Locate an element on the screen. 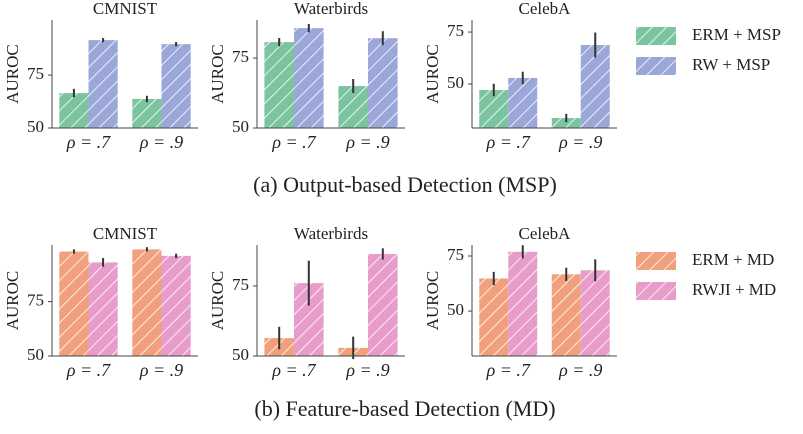 This screenshot has height=434, width=803. legend-label: RWJI + MD is located at coordinates (734, 289).